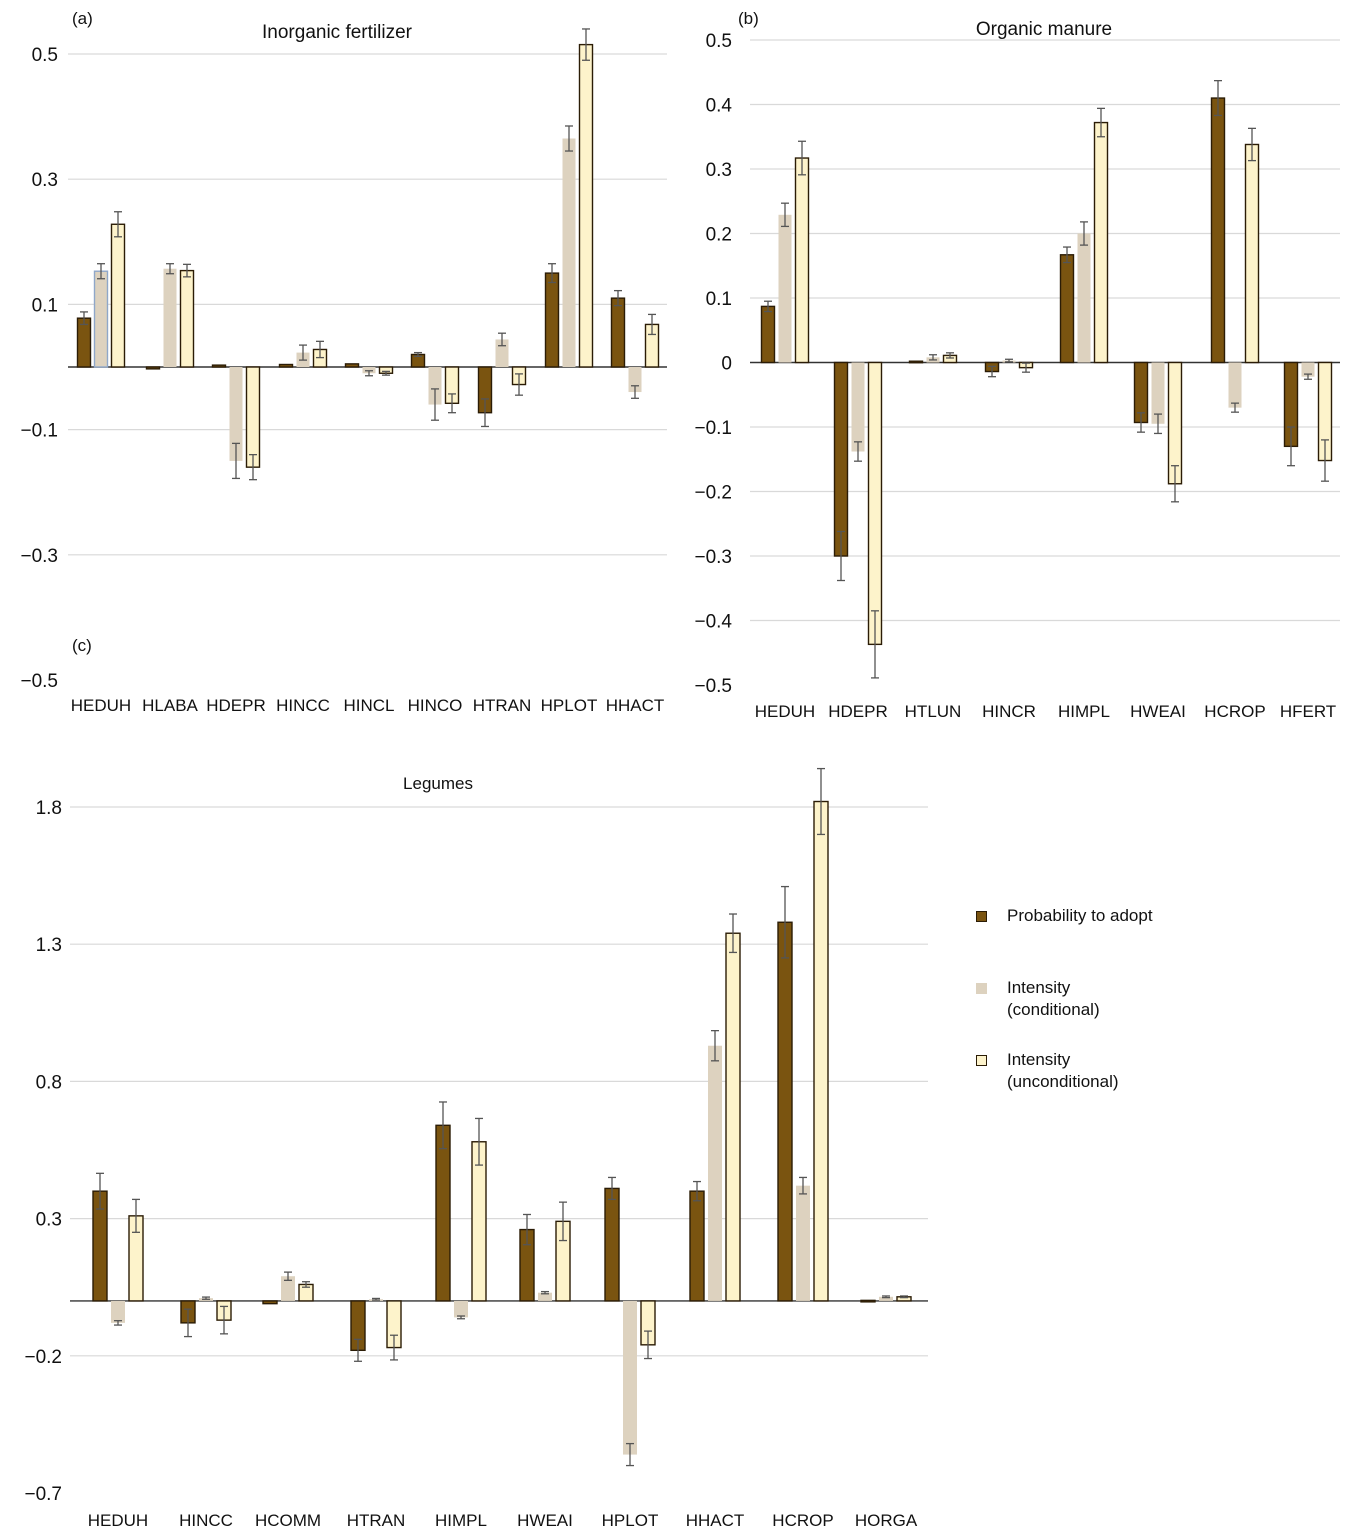 Image resolution: width=1356 pixels, height=1531 pixels. Describe the element at coordinates (713, 622) in the screenshot. I see `y-tick-label: −0.4` at that location.